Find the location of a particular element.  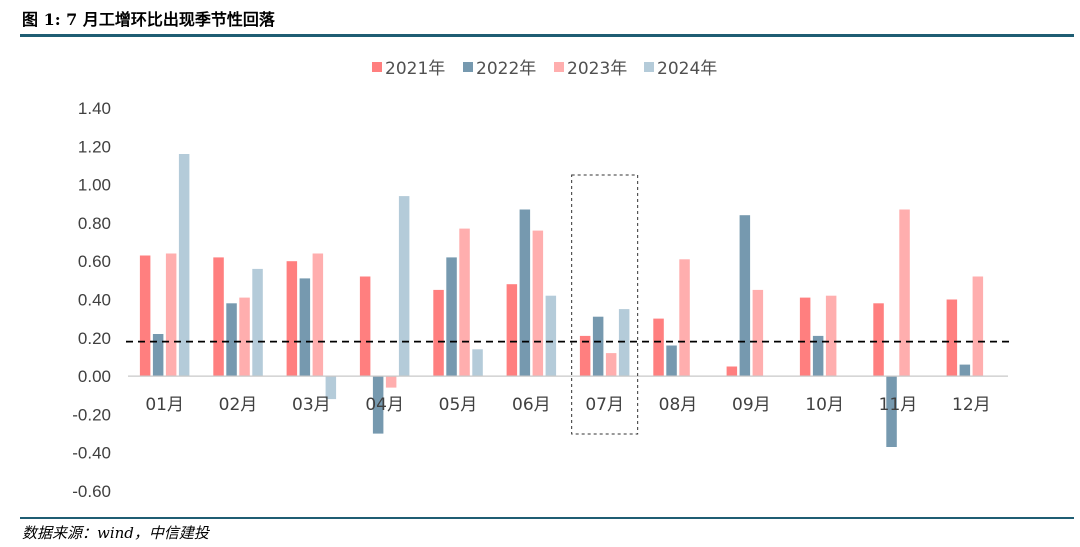

x-tick-label: 08月 is located at coordinates (678, 405).